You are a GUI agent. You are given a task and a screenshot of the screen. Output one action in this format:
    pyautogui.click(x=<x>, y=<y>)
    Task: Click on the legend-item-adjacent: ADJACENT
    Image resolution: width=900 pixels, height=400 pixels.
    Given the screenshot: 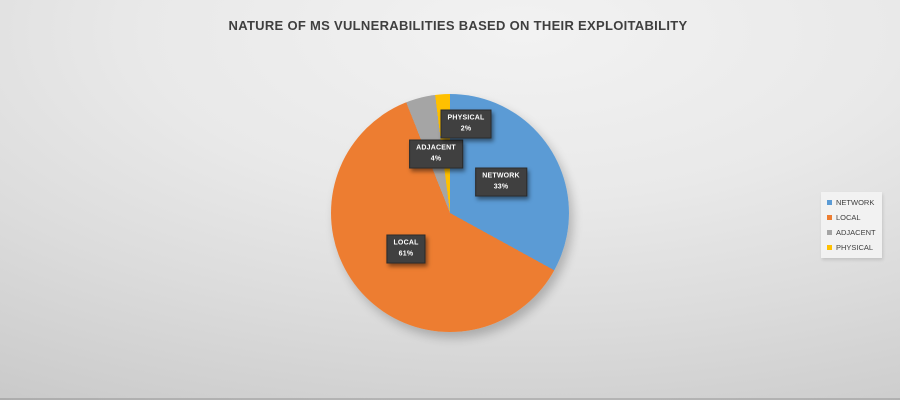 What is the action you would take?
    pyautogui.click(x=851, y=232)
    